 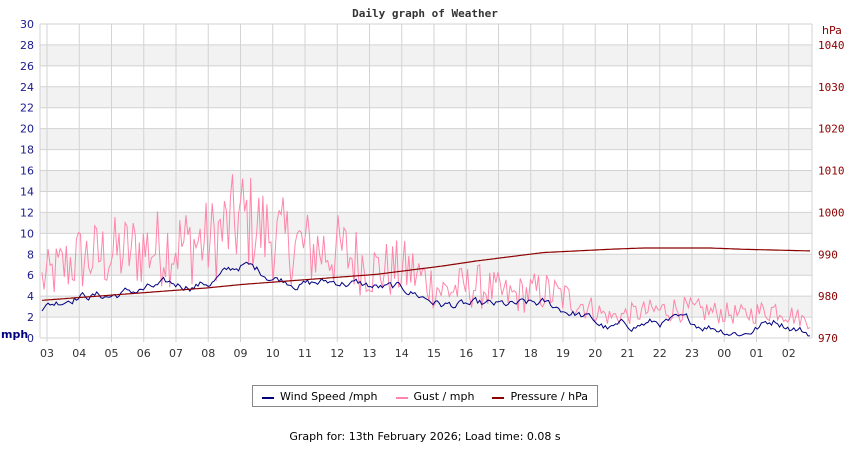 What do you see at coordinates (549, 396) in the screenshot?
I see `legend-label-pressure: Pressure / hPa` at bounding box center [549, 396].